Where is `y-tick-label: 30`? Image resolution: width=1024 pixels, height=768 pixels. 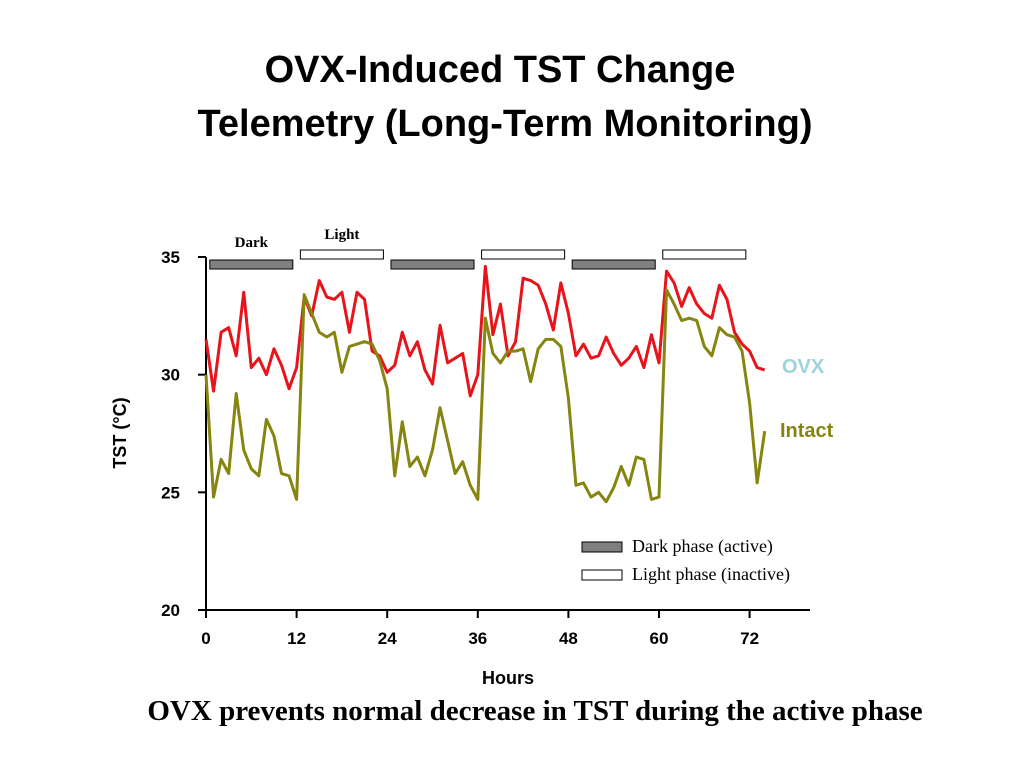 y-tick-label: 30 is located at coordinates (170, 375).